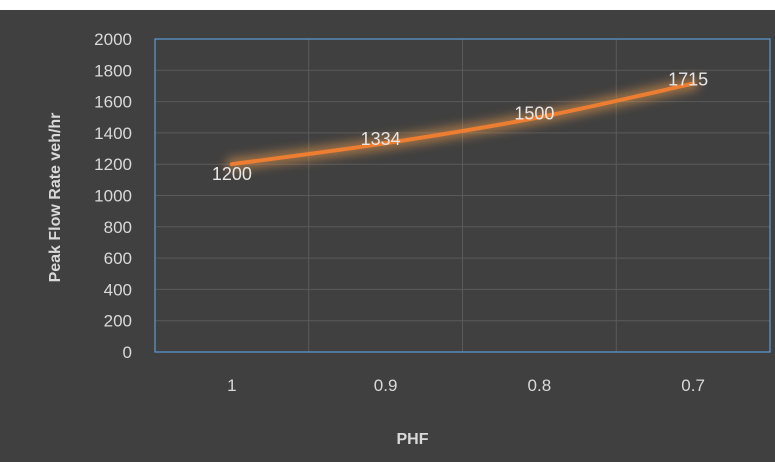  I want to click on y-tick-label: 800, so click(118, 227).